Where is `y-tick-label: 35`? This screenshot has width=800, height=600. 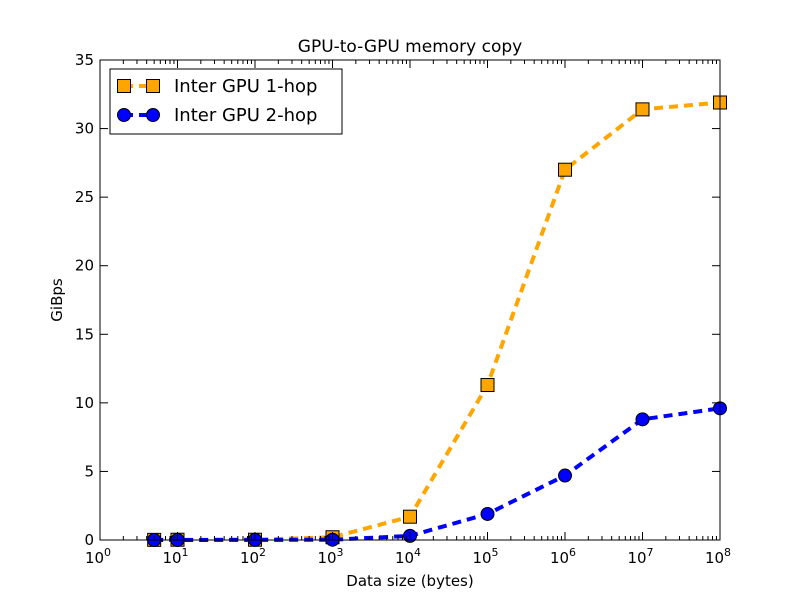
y-tick-label: 35 is located at coordinates (84, 60).